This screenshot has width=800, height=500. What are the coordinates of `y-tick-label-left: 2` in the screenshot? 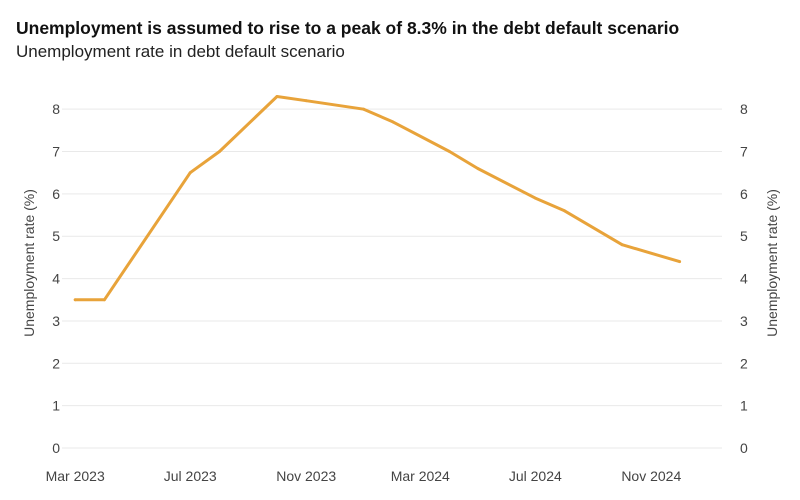 It's located at (56, 363).